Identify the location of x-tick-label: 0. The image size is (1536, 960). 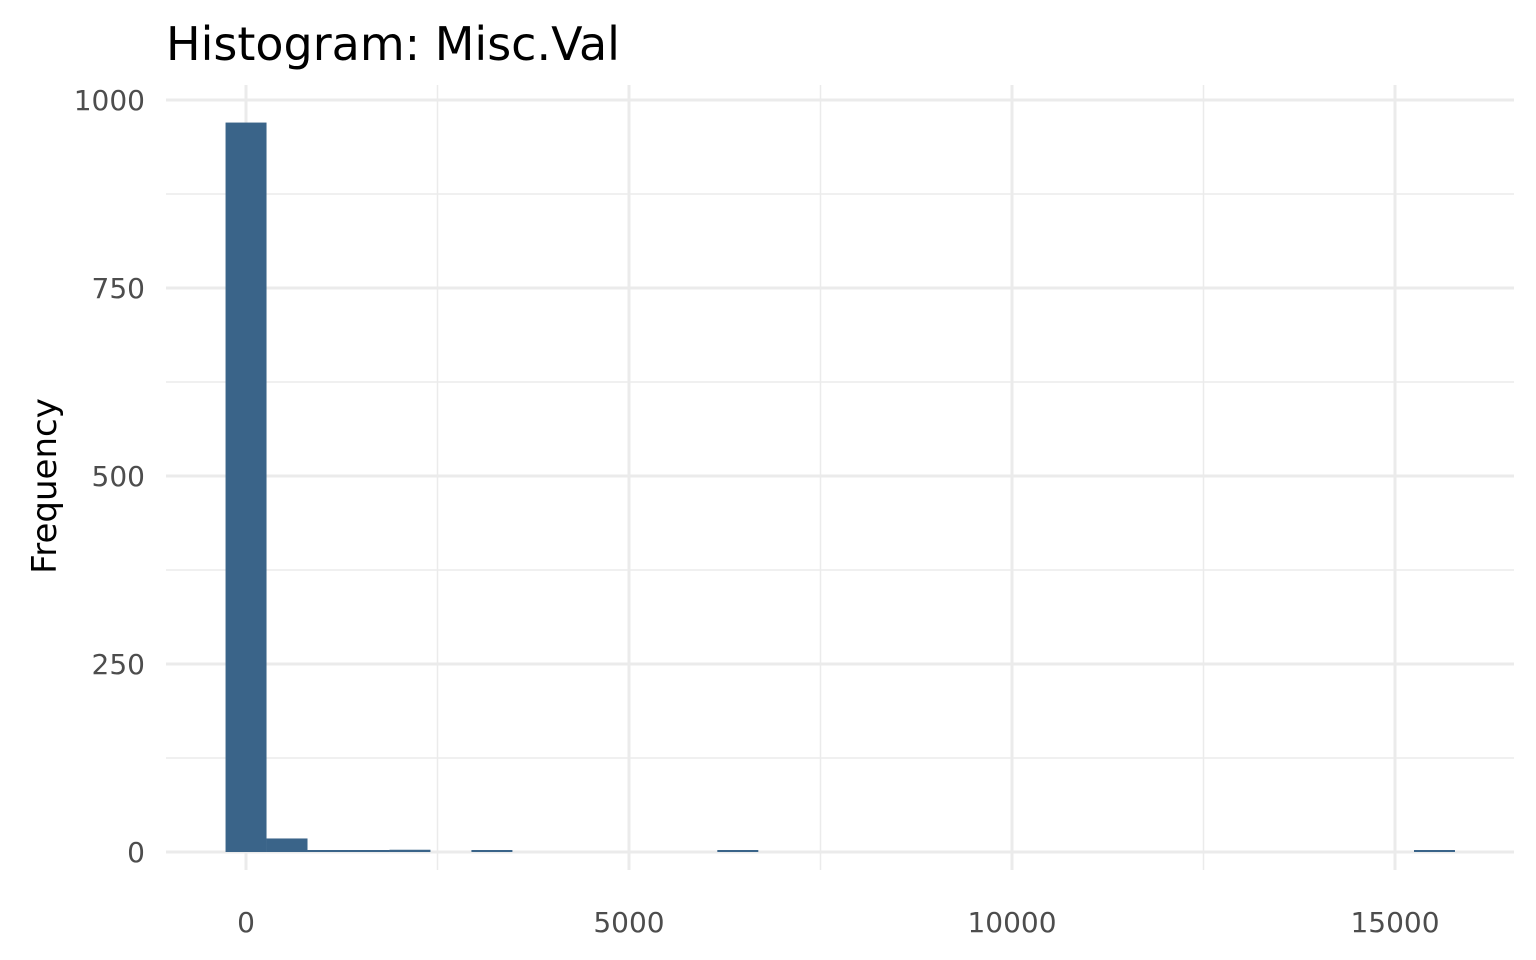
(246, 922).